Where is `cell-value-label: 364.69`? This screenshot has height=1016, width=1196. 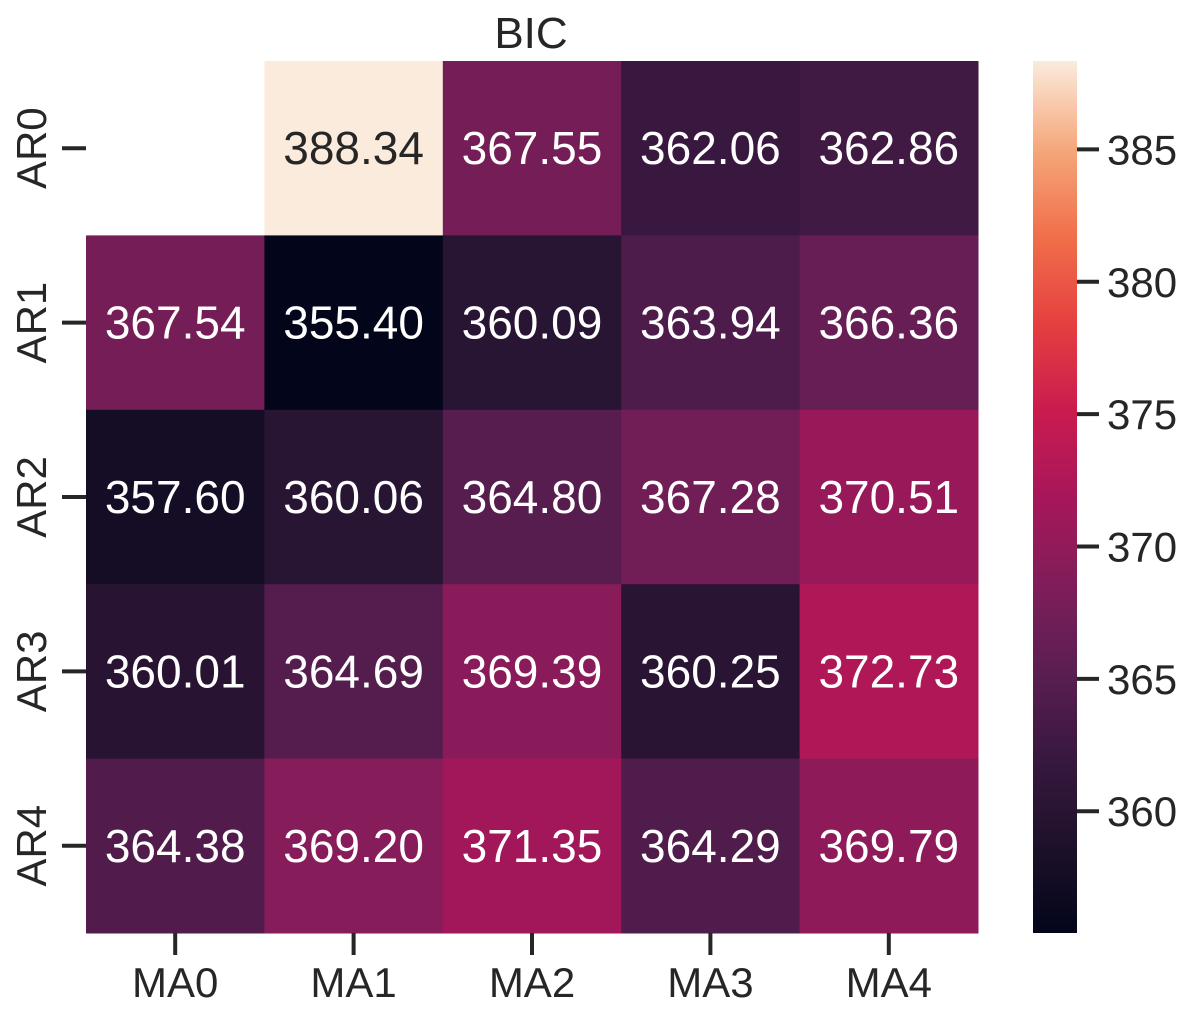
cell-value-label: 364.69 is located at coordinates (353, 671).